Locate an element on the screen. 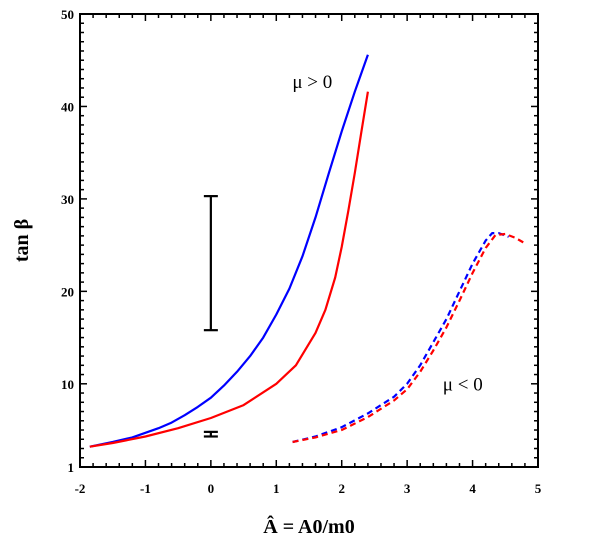  y-tick-label: 20 is located at coordinates (67, 291).